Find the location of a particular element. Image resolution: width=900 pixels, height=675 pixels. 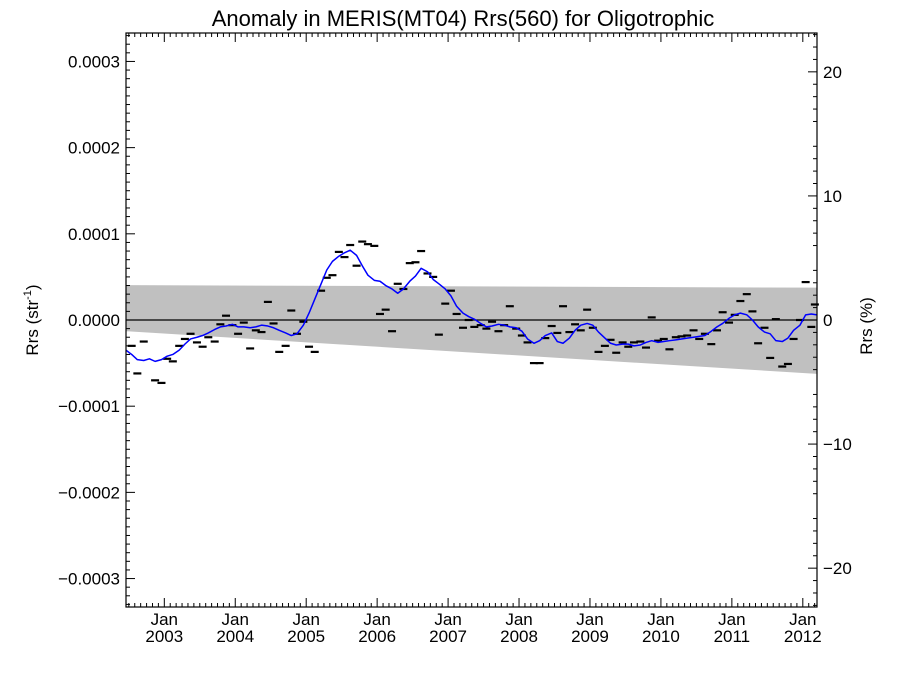

y-left-tick-label: −0.0003 is located at coordinates (89, 579).